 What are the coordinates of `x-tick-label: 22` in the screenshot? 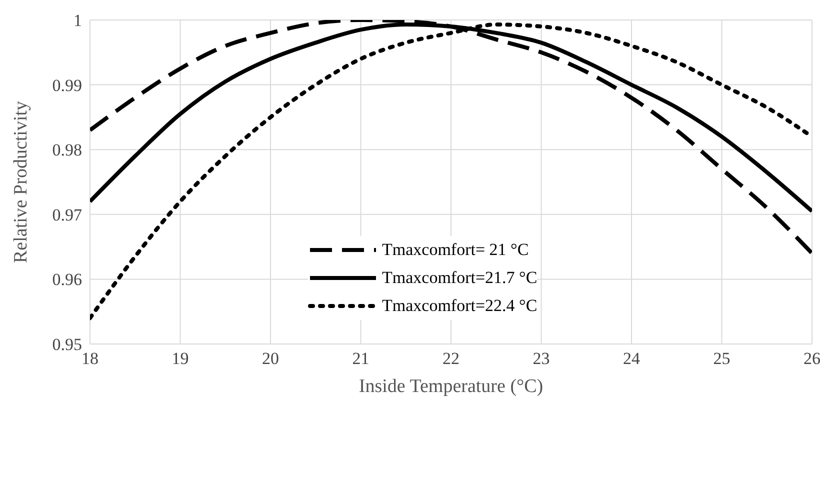 It's located at (451, 358).